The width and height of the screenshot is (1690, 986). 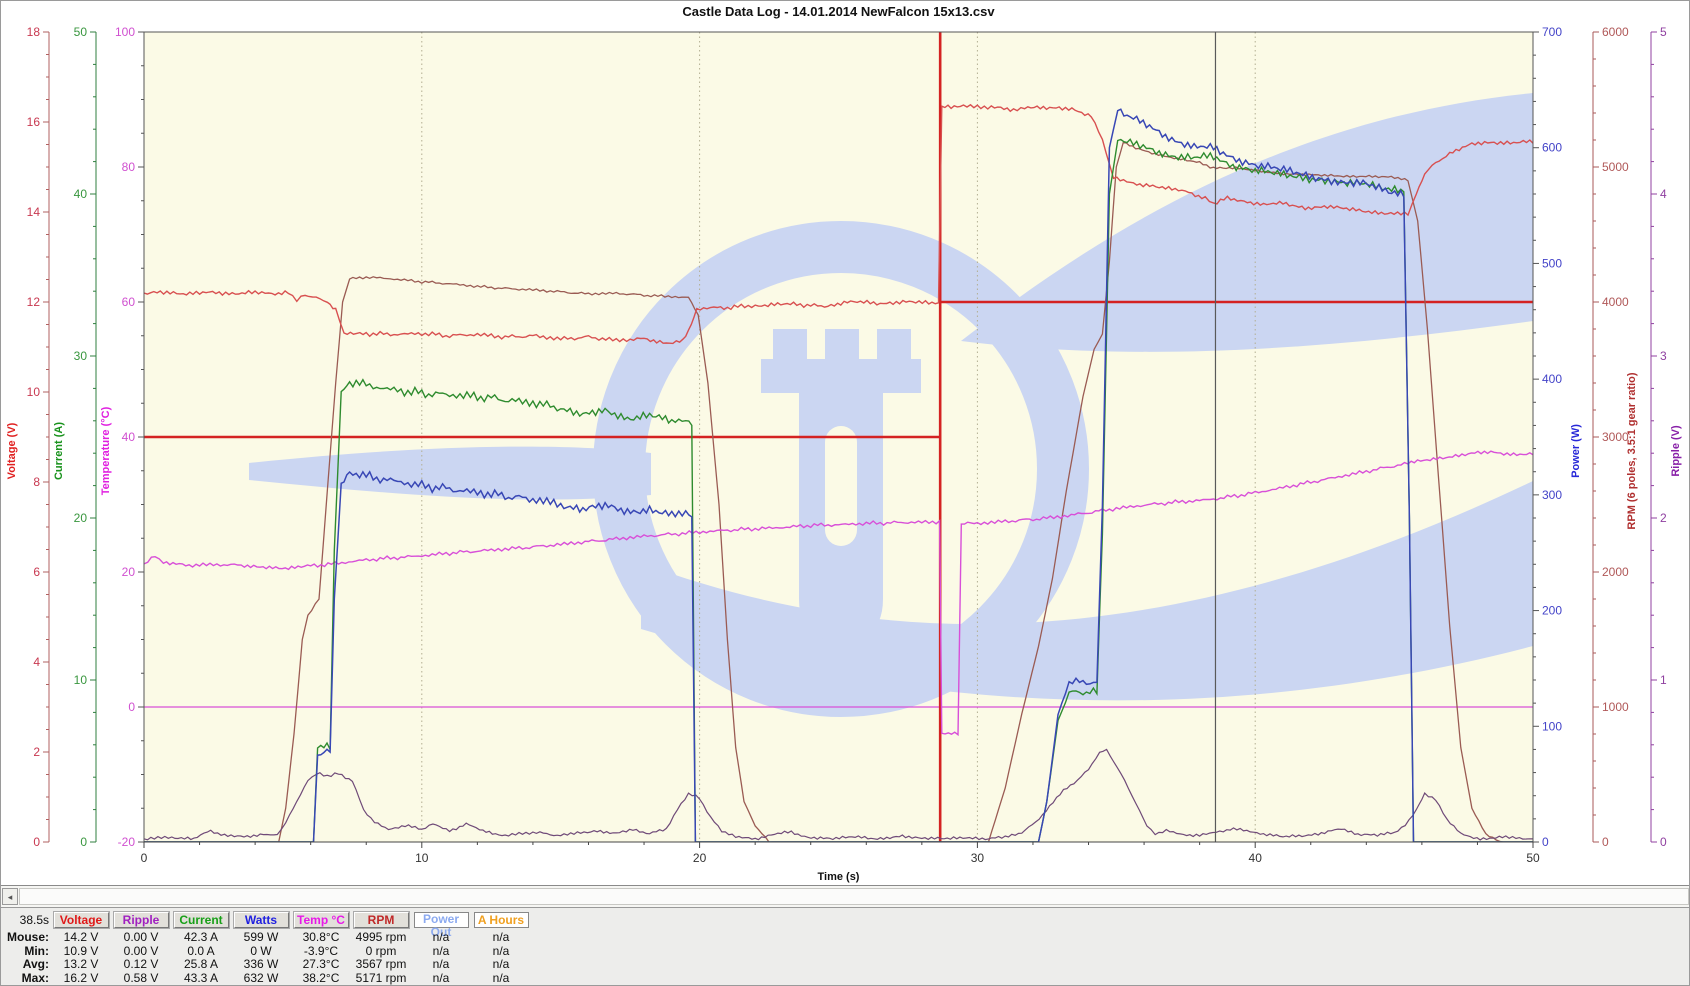 I want to click on axis-temperature: -20 0 20 40 60 80 100 Temperature (°C), so click(x=122, y=437).